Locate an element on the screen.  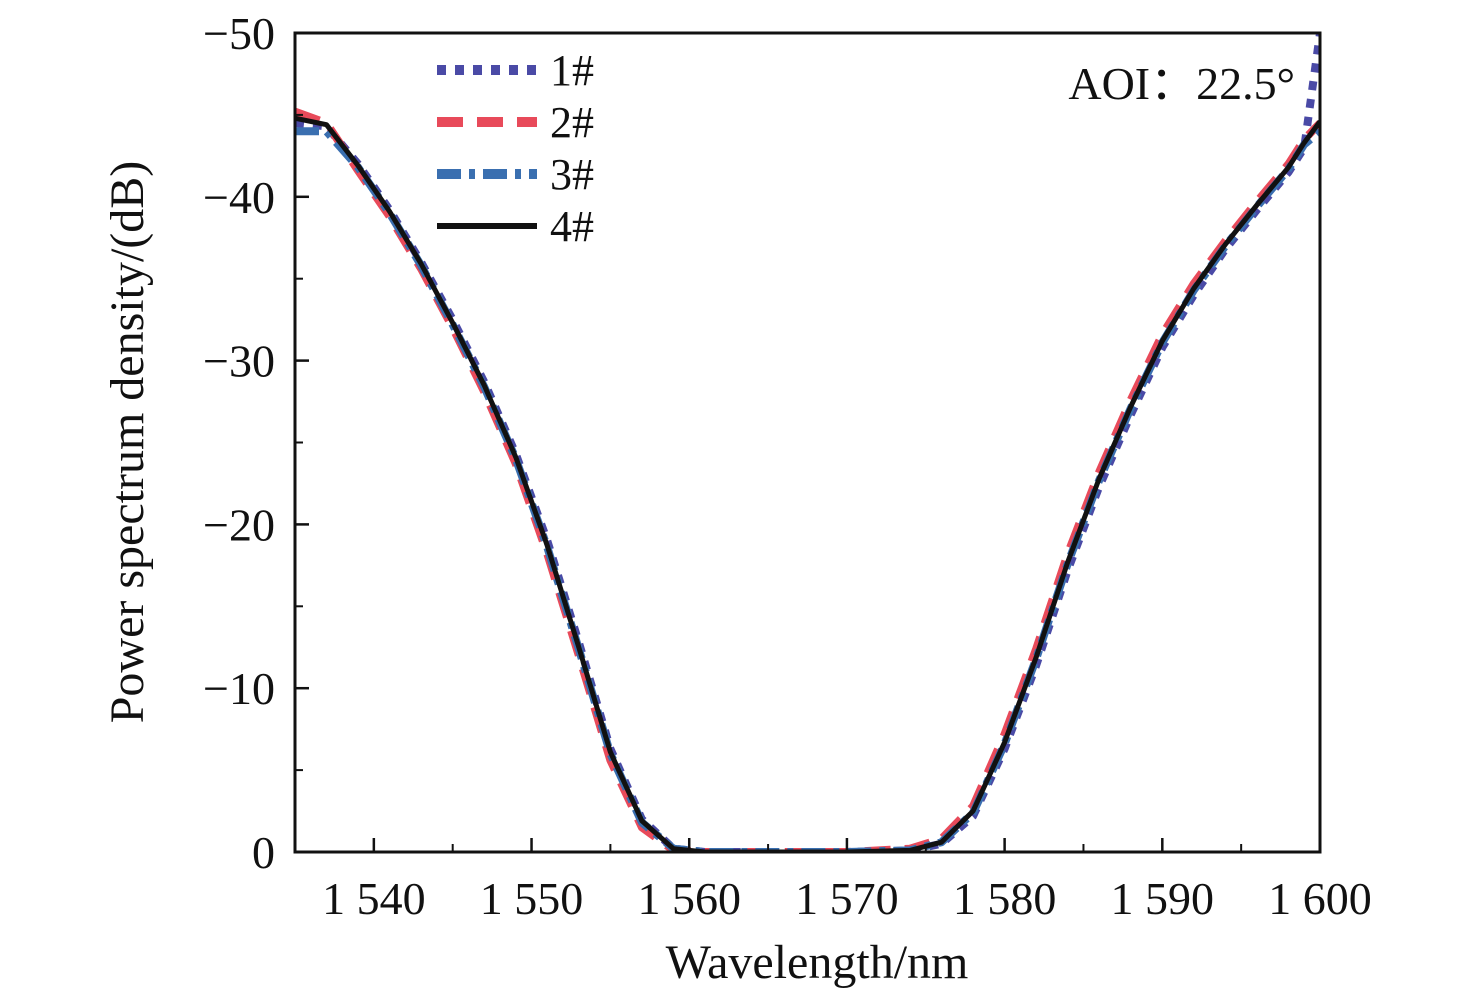
y-tick-label: −50 is located at coordinates (239, 33).